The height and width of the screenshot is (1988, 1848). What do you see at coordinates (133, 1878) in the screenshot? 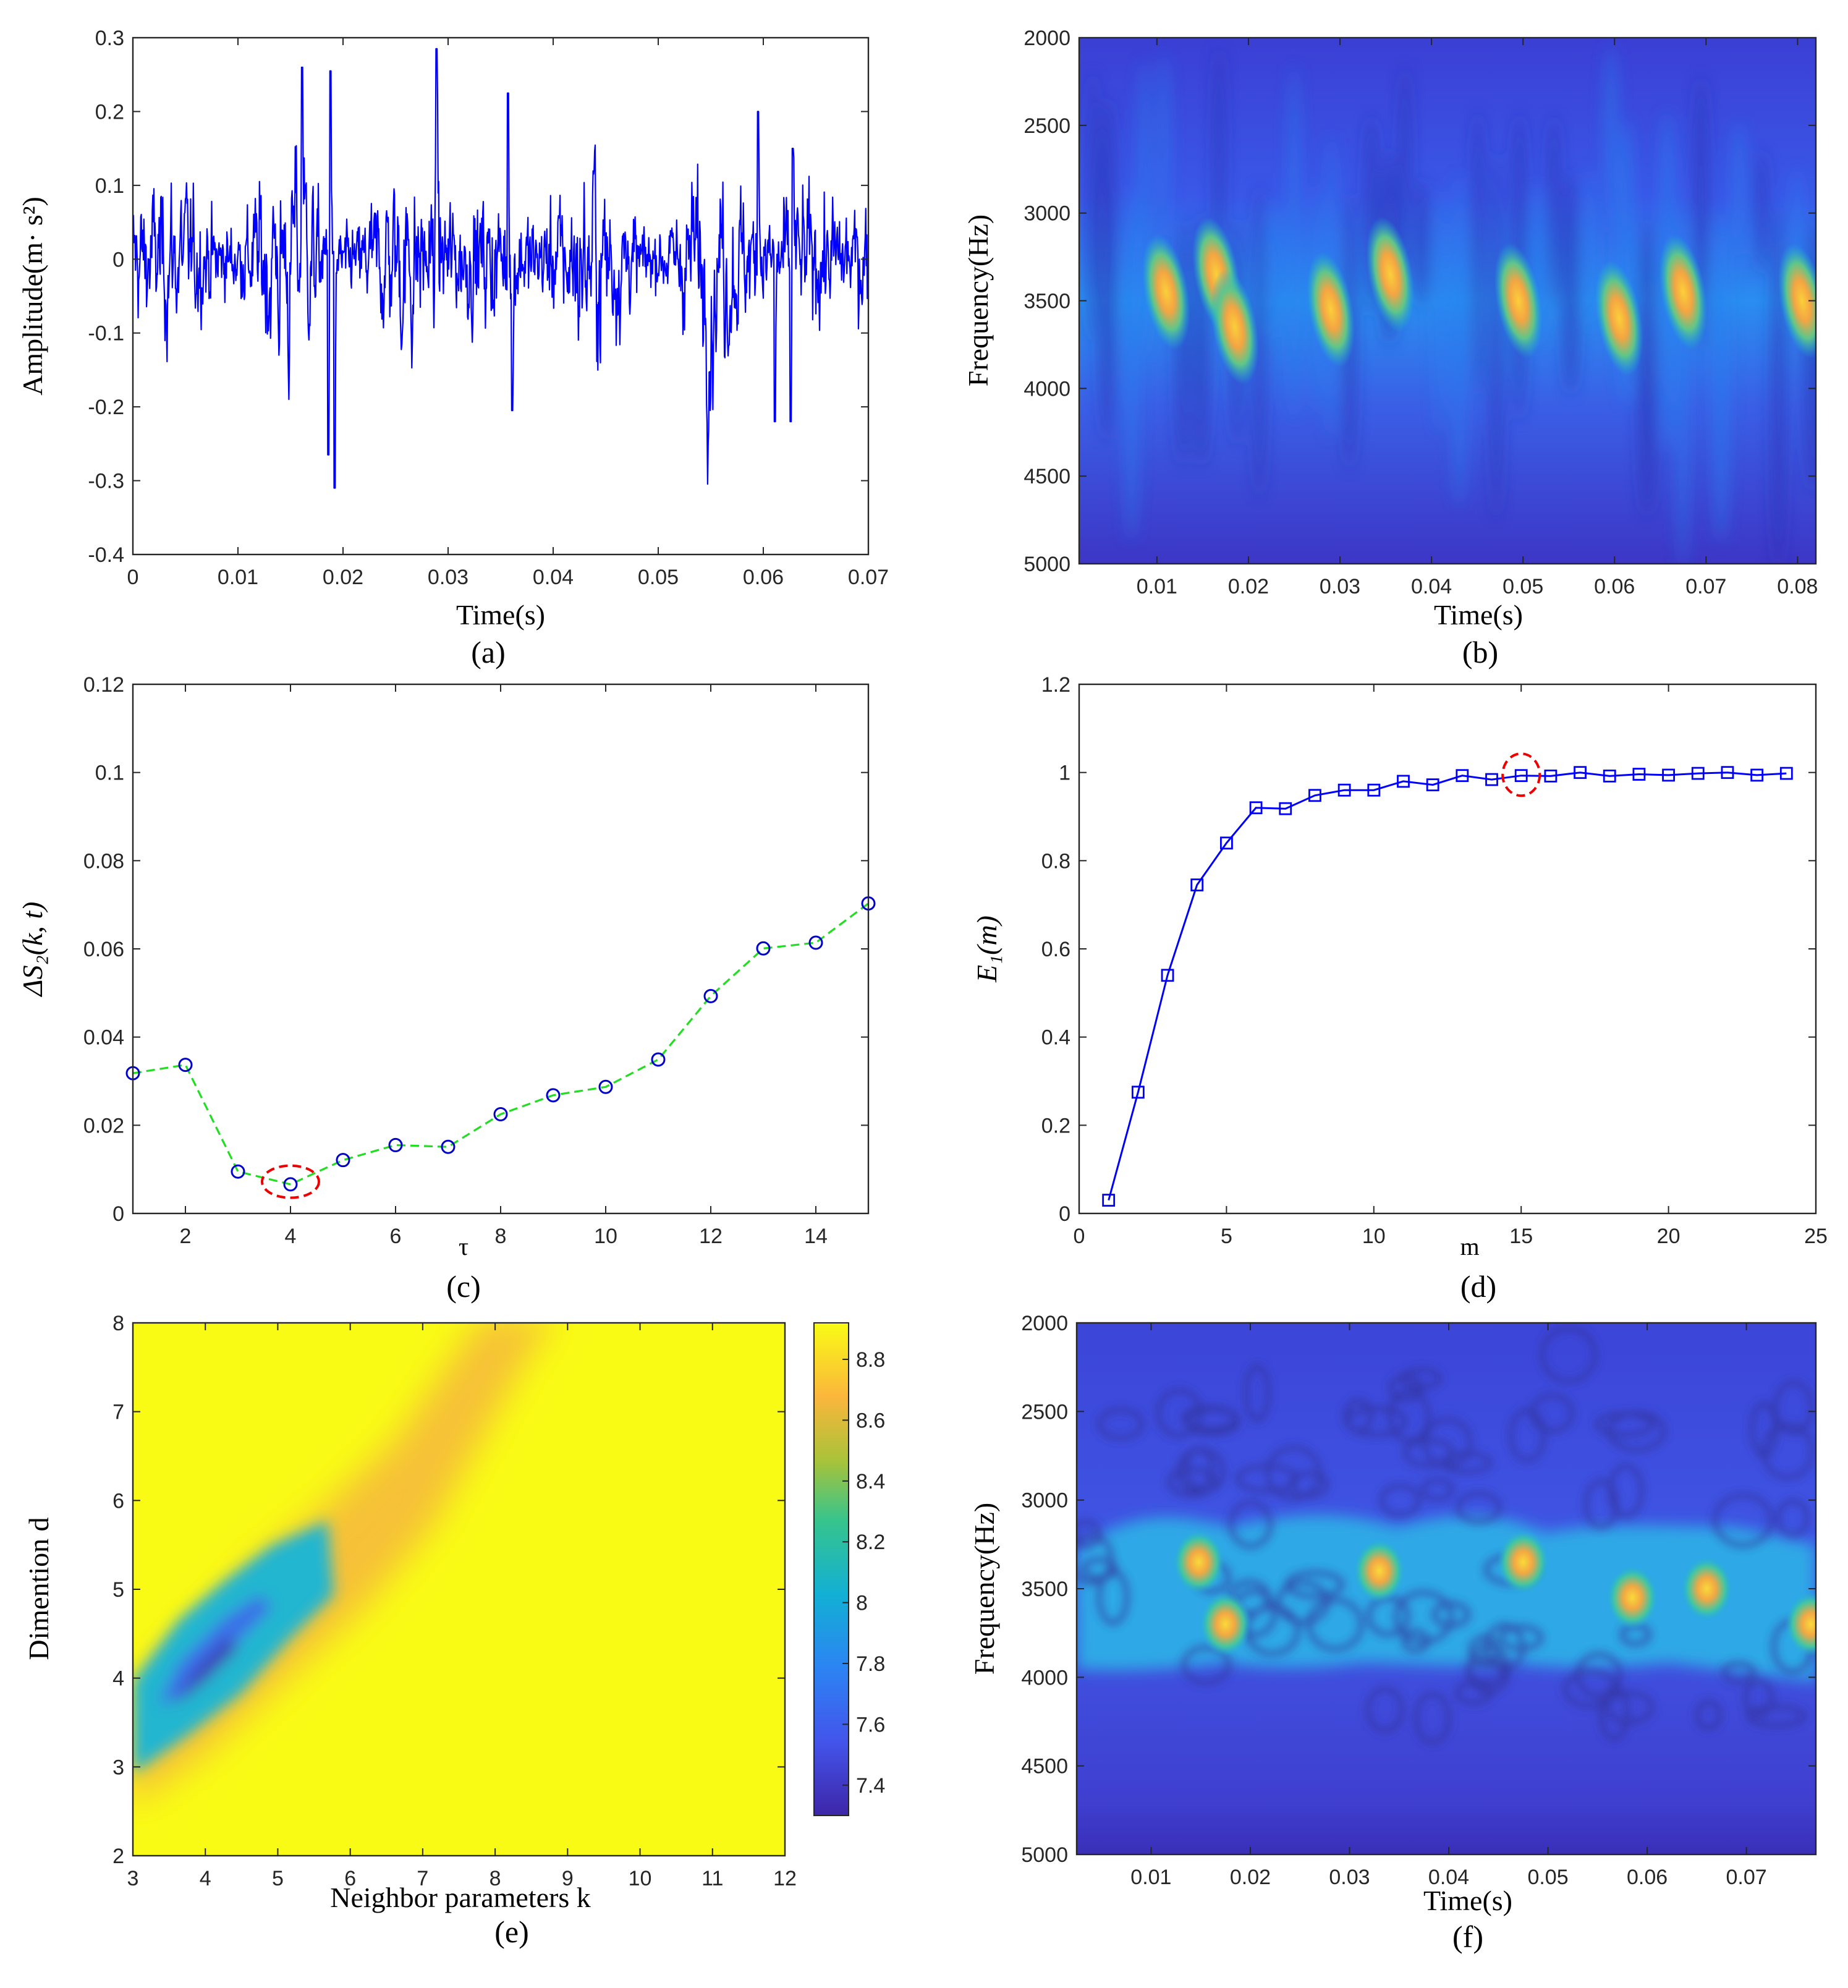
I see `x-tick-label: 3` at bounding box center [133, 1878].